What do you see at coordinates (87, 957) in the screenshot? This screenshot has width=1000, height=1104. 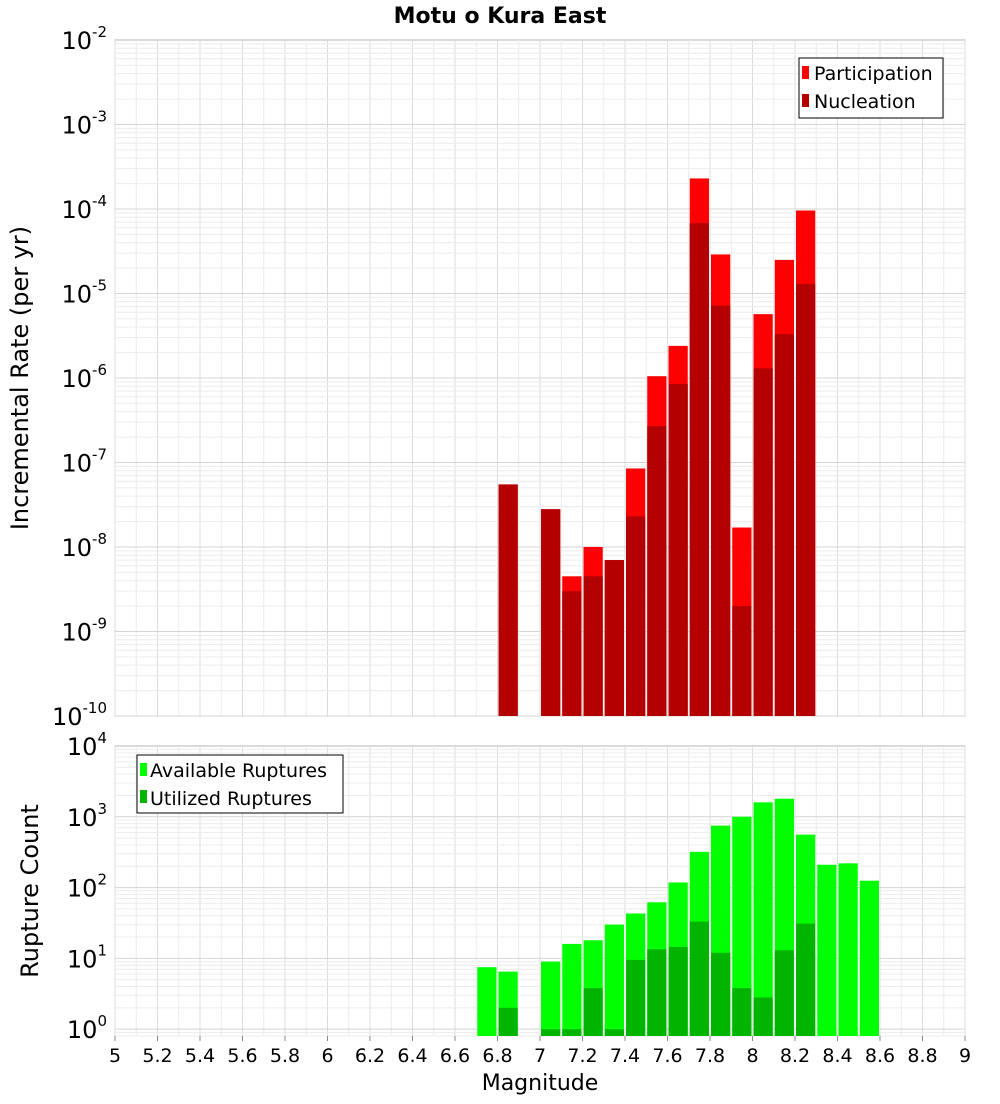 I see `y-tick-label: 10¹` at bounding box center [87, 957].